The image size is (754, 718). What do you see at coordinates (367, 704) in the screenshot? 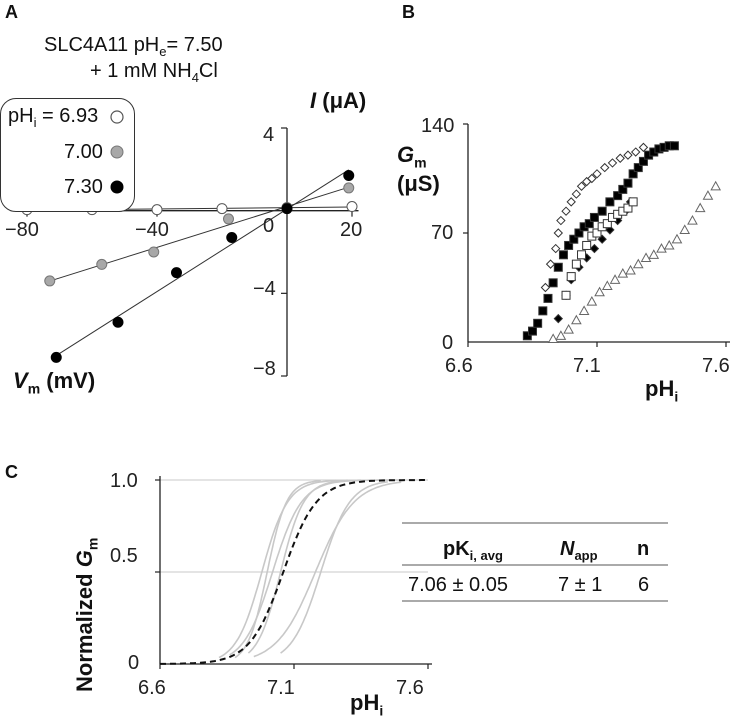
I see `panel-c-xlabel: pHi` at bounding box center [367, 704].